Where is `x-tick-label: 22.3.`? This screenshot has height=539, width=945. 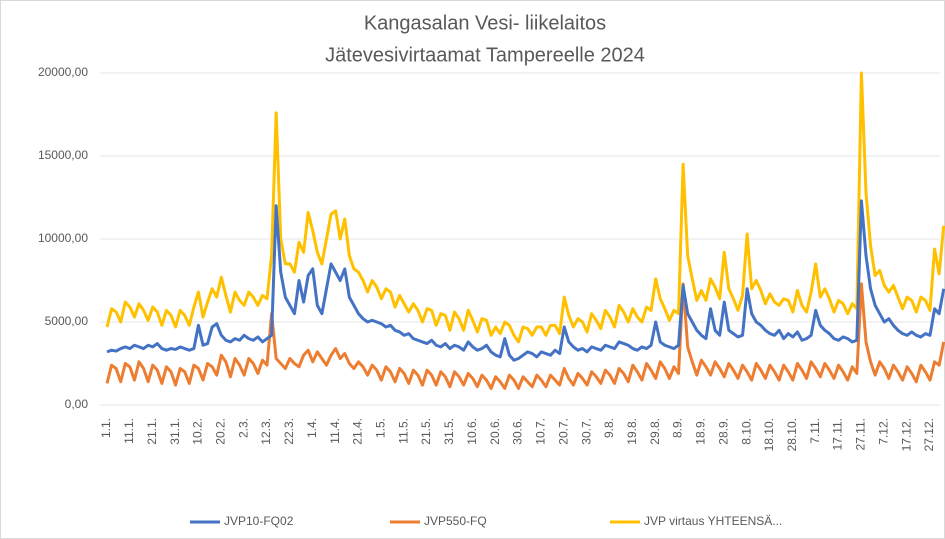 x-tick-label: 22.3. is located at coordinates (289, 431).